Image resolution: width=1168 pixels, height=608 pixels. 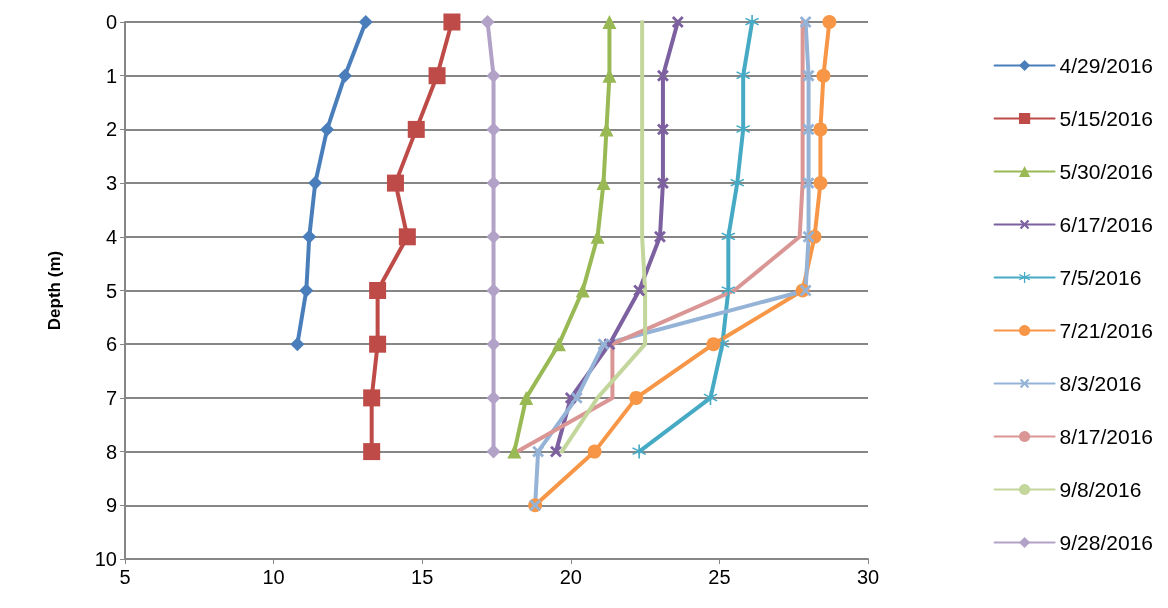 I want to click on y-tick-label: 6, so click(x=111, y=344).